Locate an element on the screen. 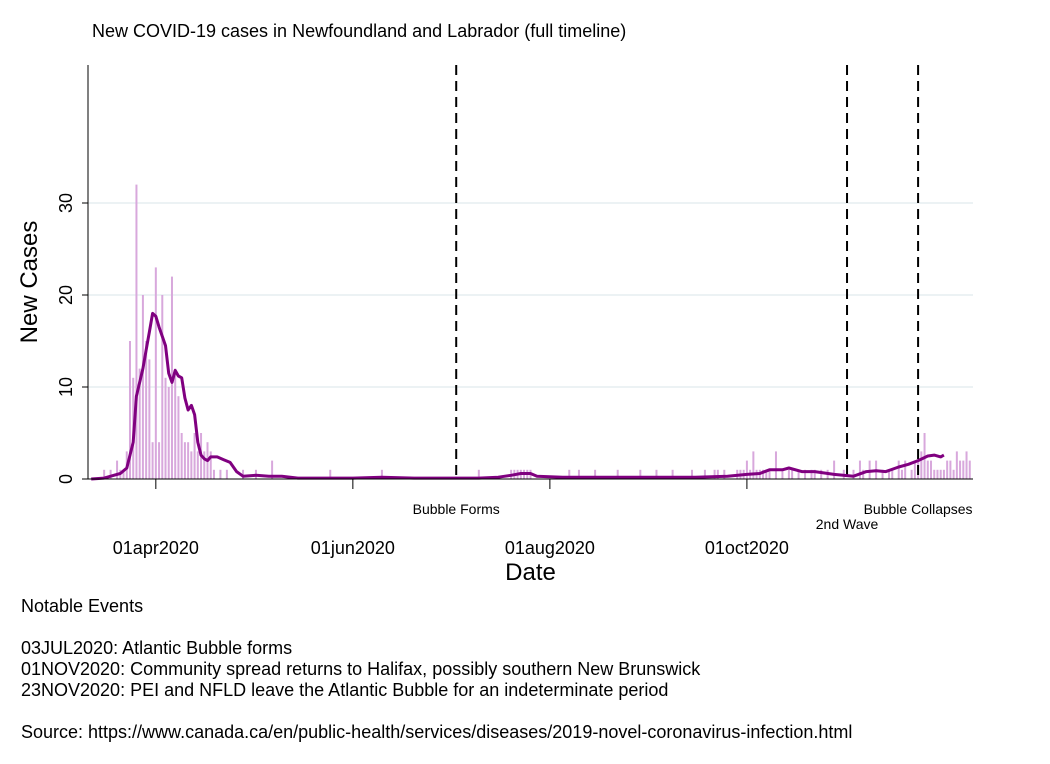 Image resolution: width=1050 pixels, height=764 pixels. event-label: 2nd Wave is located at coordinates (847, 524).